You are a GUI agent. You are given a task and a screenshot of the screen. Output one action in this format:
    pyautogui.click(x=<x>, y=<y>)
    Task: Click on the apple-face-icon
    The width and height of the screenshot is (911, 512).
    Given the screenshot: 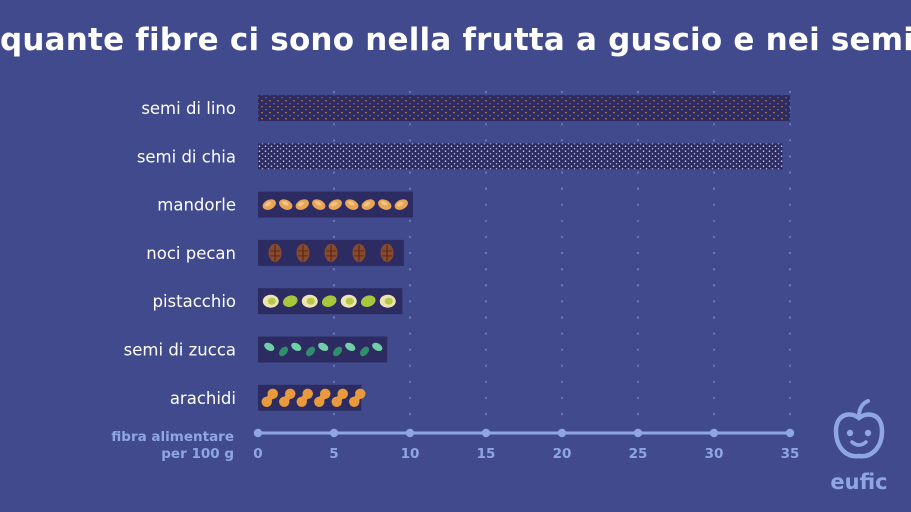 What is the action you would take?
    pyautogui.click(x=859, y=429)
    